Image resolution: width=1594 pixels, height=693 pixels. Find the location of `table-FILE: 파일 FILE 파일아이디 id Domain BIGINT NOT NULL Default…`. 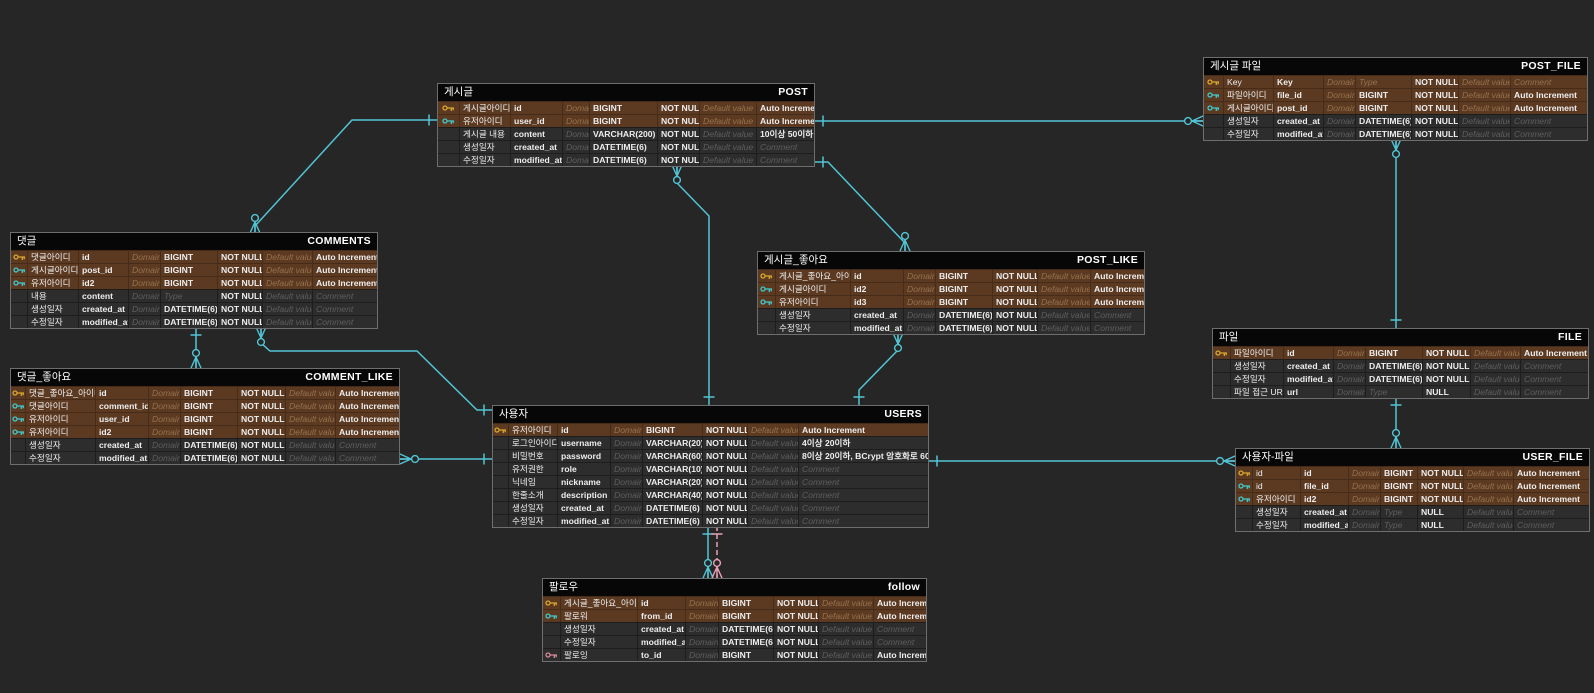

table-FILE: 파일 FILE 파일아이디 id Domain BIGINT NOT NULL Default… is located at coordinates (1400, 363).